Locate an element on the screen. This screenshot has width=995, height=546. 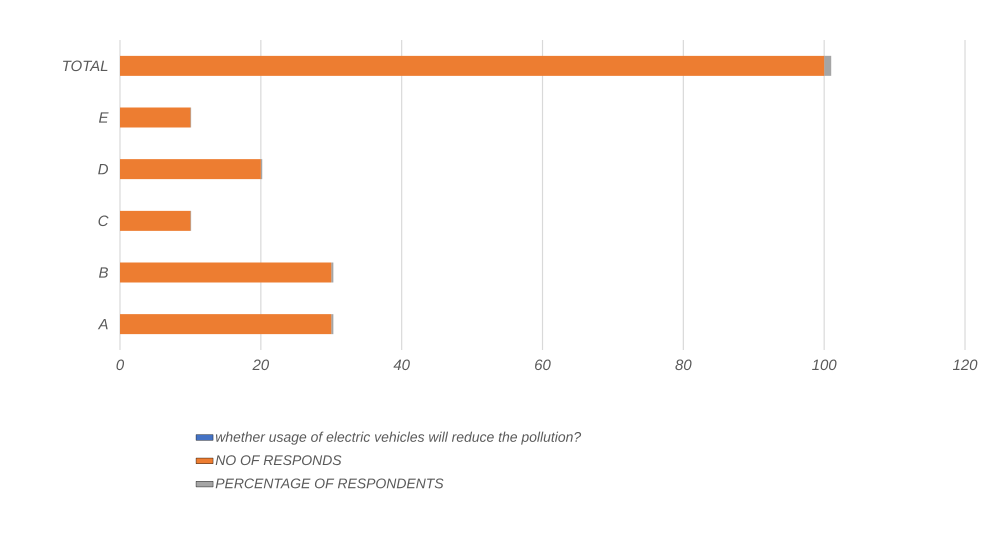
y-tick-label: B is located at coordinates (103, 272).